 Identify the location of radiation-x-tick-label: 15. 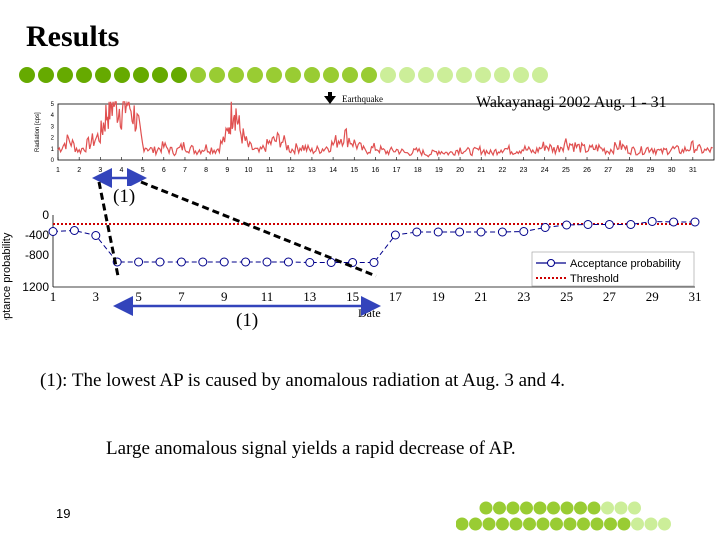
(354, 170).